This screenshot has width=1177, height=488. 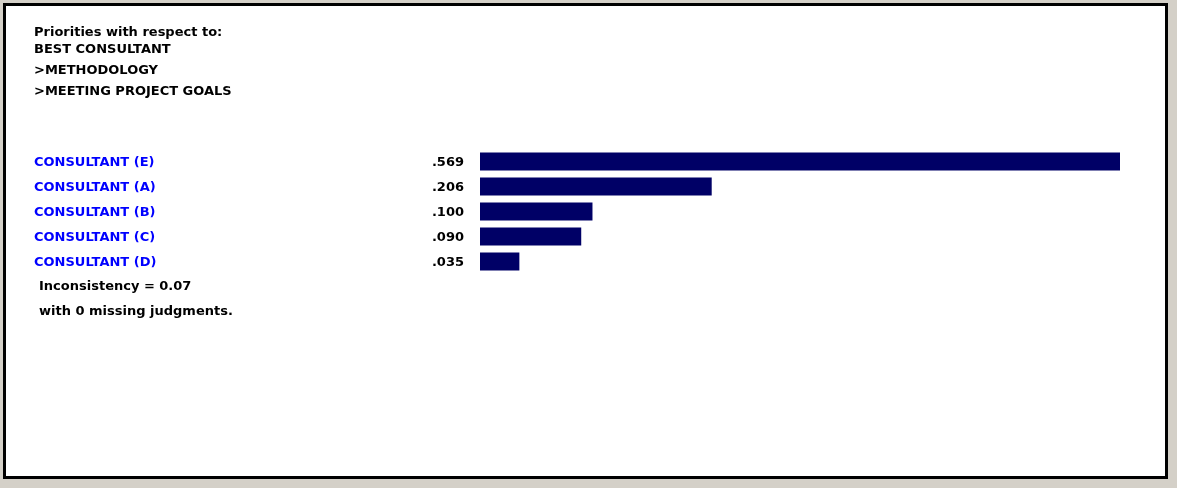 I want to click on data-label: .100, so click(x=447, y=211).